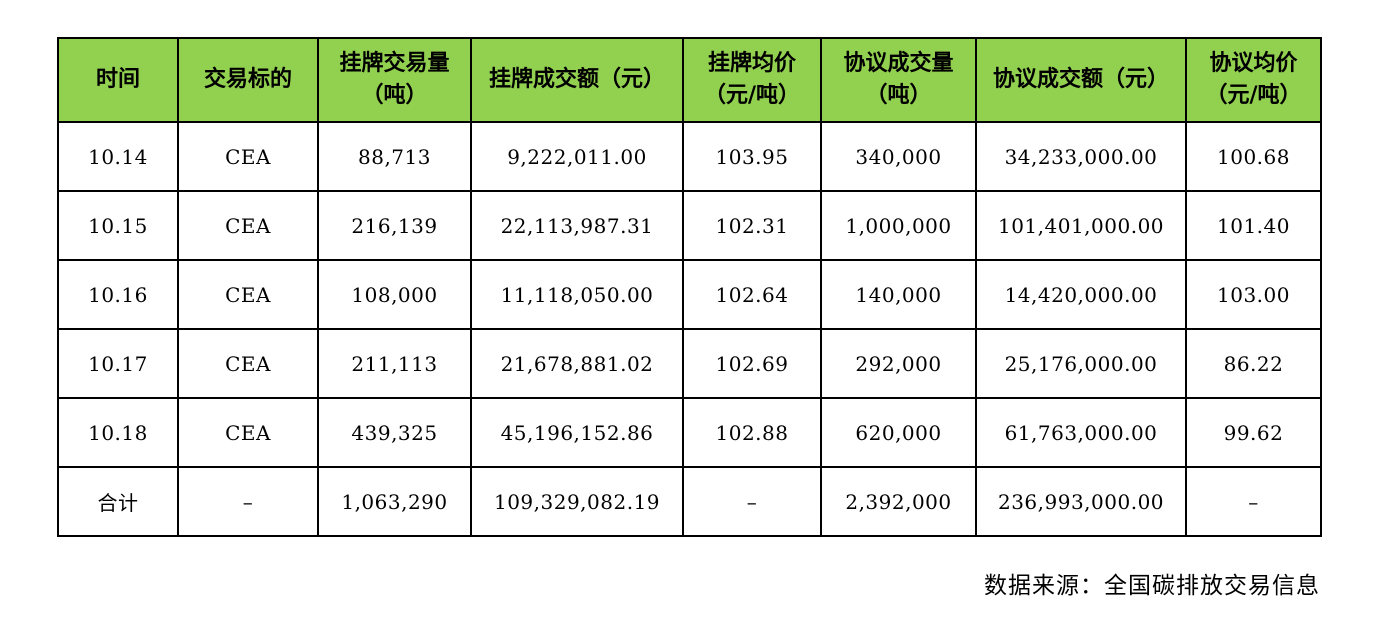 The width and height of the screenshot is (1374, 628). Describe the element at coordinates (577, 156) in the screenshot. I see `table-cell: 9,222,011.00` at that location.